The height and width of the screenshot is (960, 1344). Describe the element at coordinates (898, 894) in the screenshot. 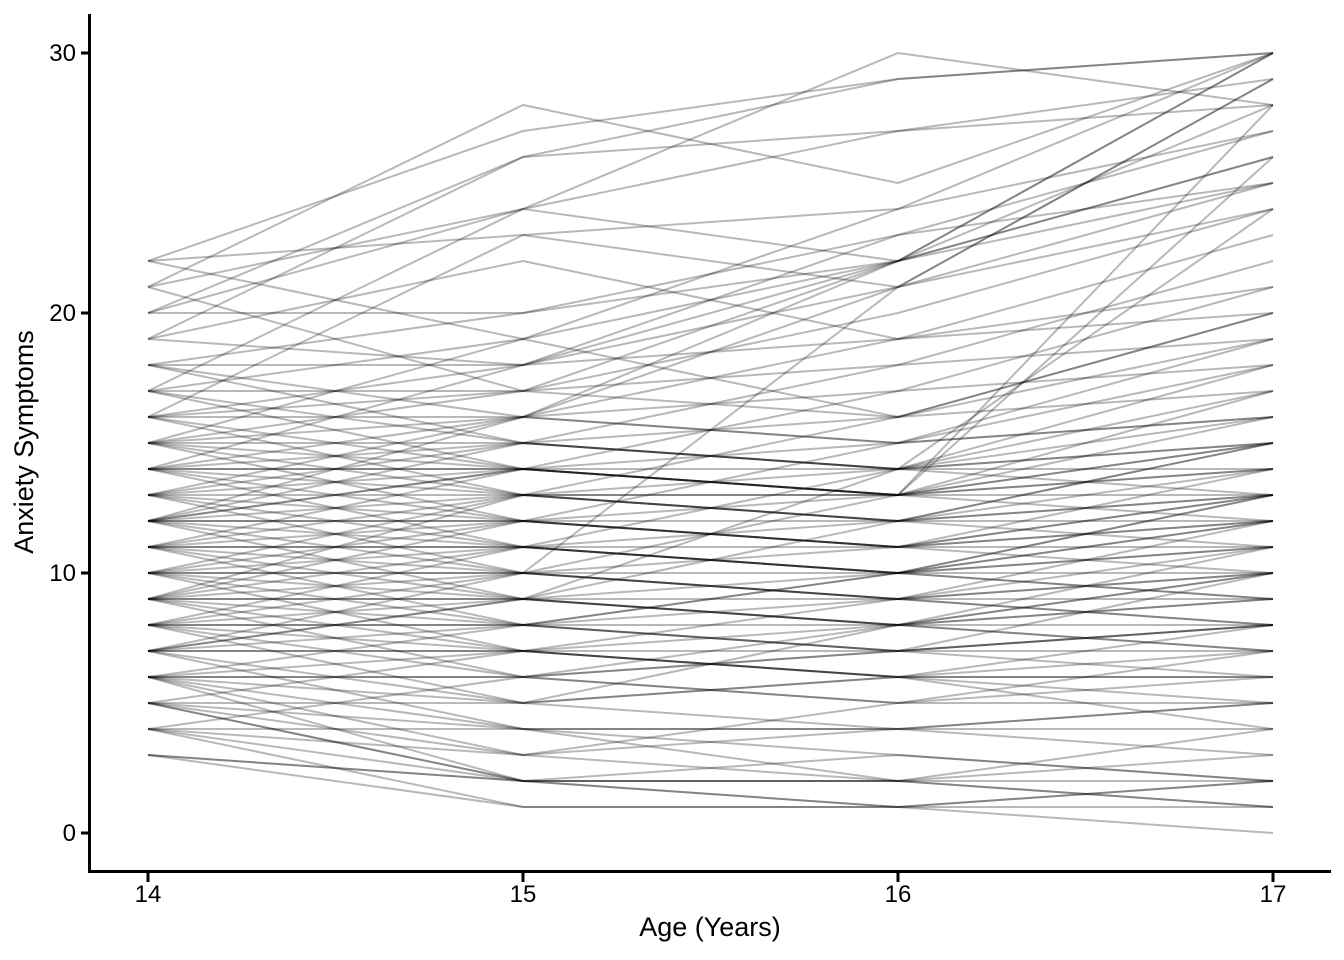

I see `x-tick-label: 16` at that location.